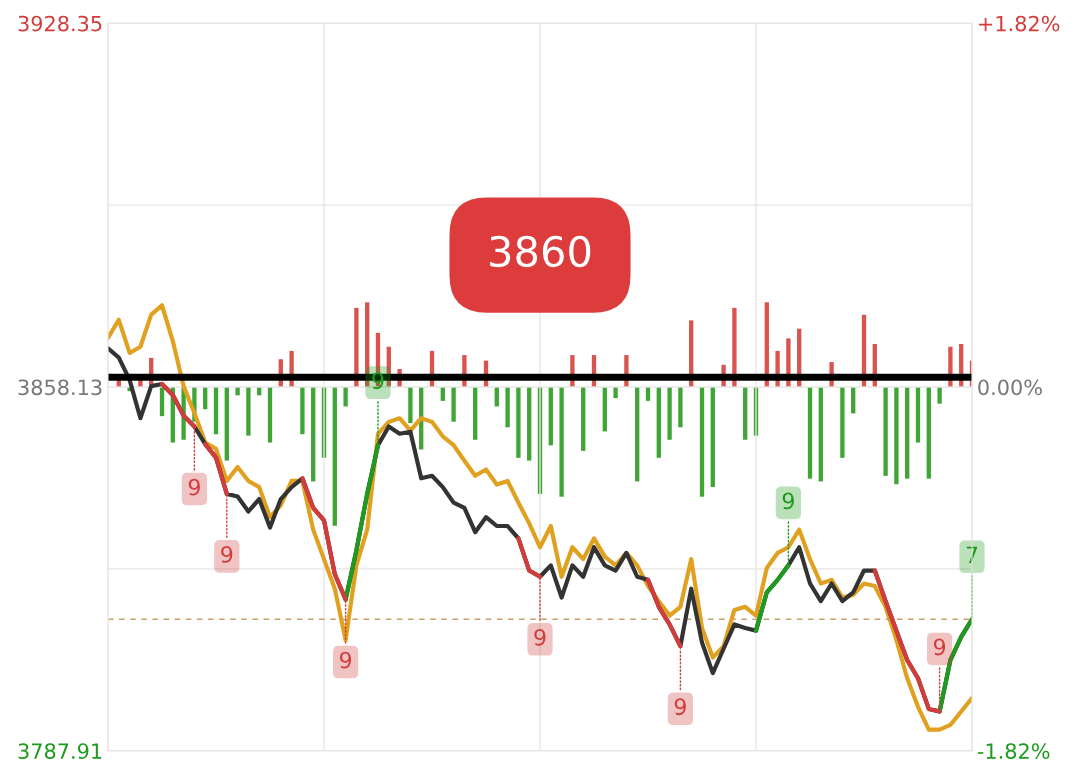 This screenshot has width=1080, height=774. What do you see at coordinates (60, 23) in the screenshot?
I see `y-tick-label: 3928.35` at bounding box center [60, 23].